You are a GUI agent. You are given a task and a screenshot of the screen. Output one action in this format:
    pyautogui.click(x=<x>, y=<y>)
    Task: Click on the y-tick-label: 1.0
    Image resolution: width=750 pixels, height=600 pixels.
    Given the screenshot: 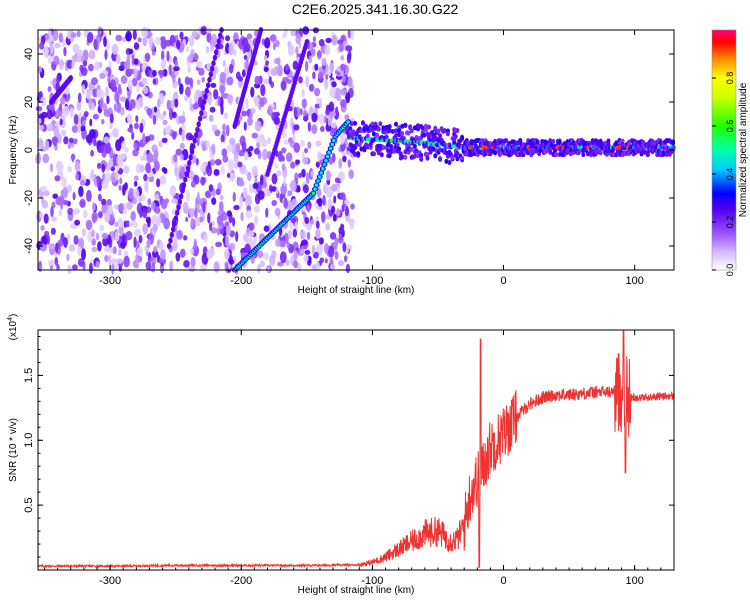 What is the action you would take?
    pyautogui.click(x=29, y=440)
    